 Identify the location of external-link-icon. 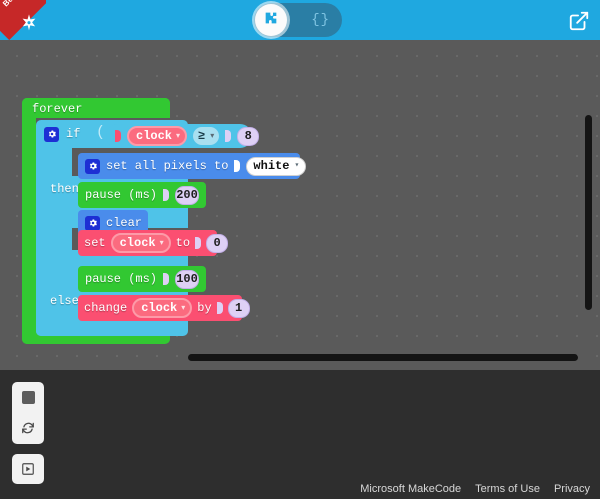
(579, 21).